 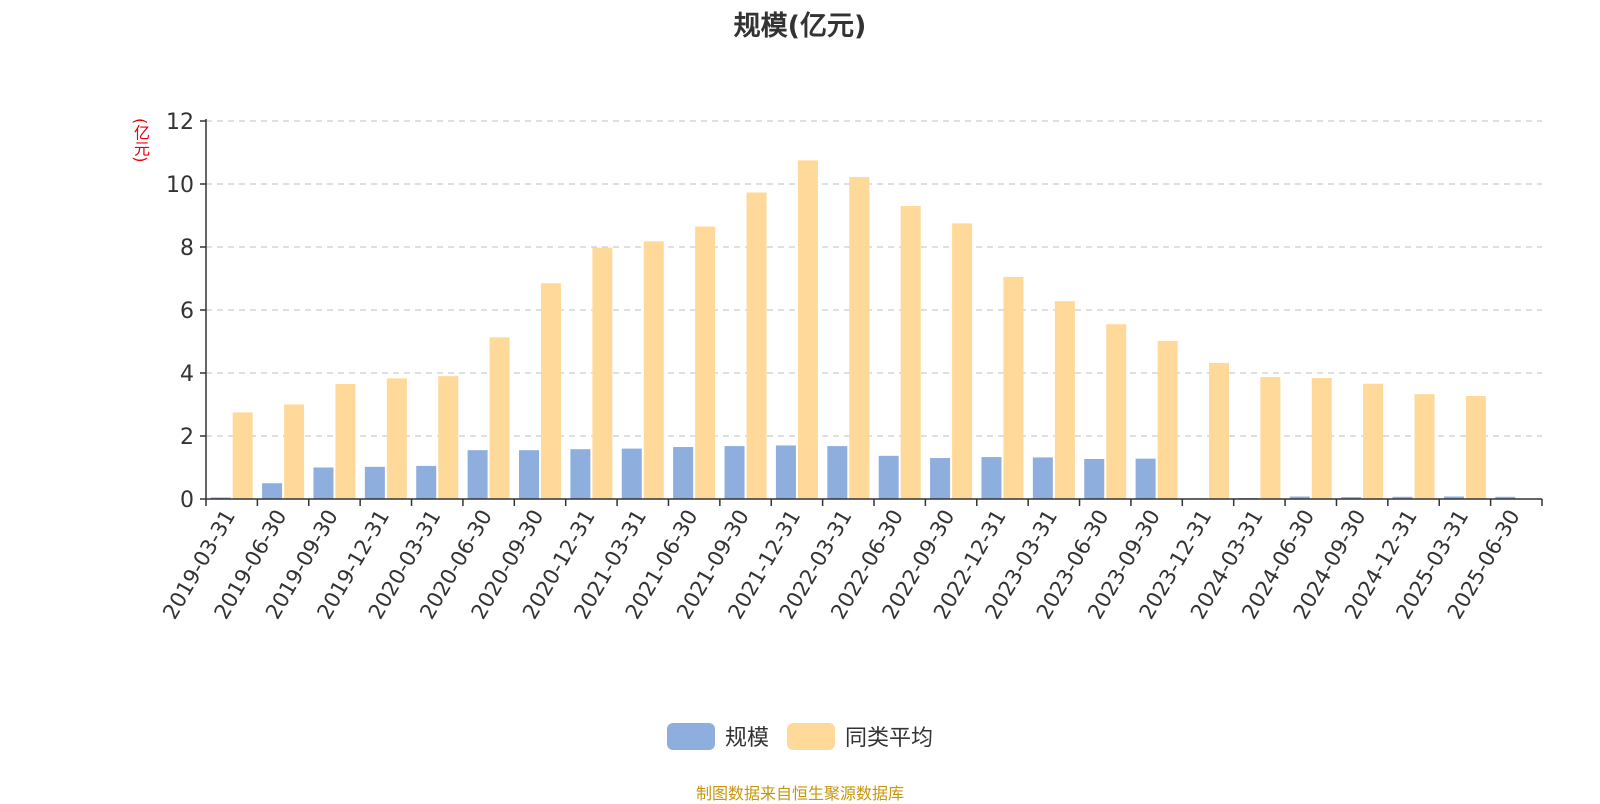 I want to click on legend-item-scale: 规模, so click(x=717, y=736).